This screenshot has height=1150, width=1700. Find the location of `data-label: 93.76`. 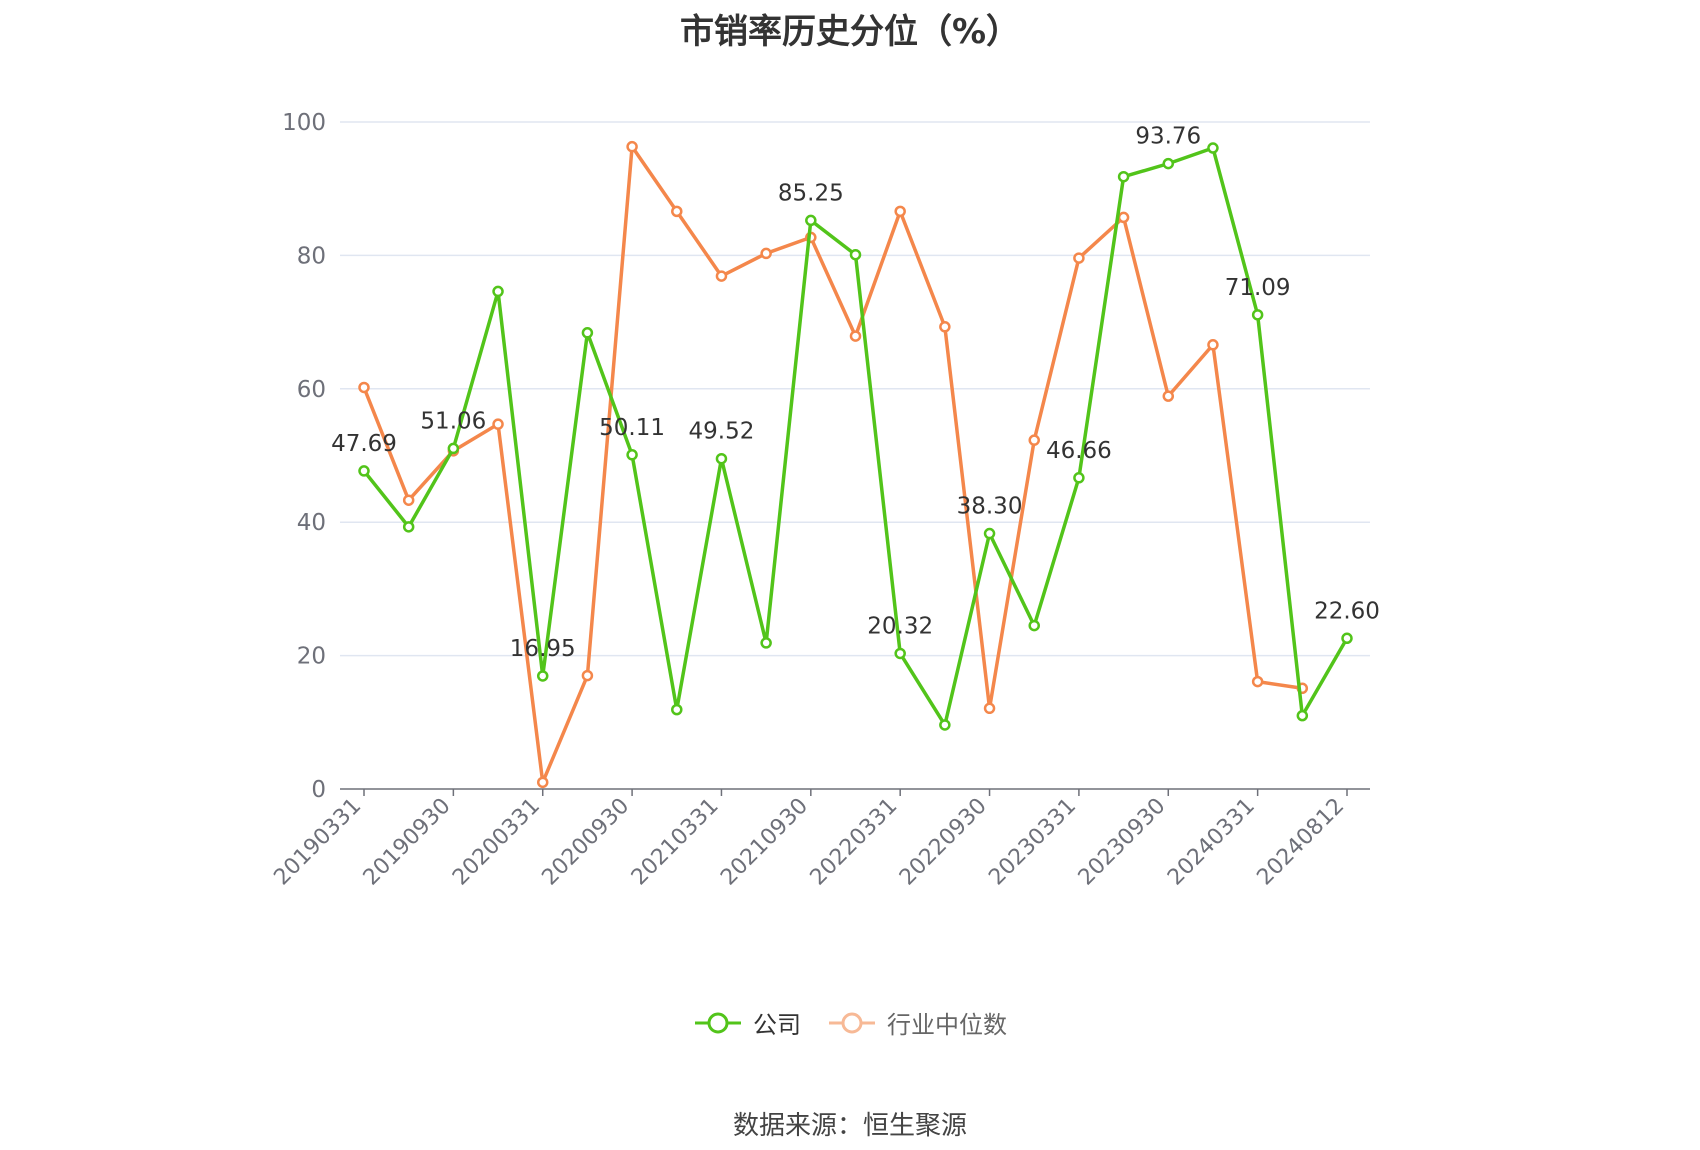

data-label: 93.76 is located at coordinates (1168, 137).